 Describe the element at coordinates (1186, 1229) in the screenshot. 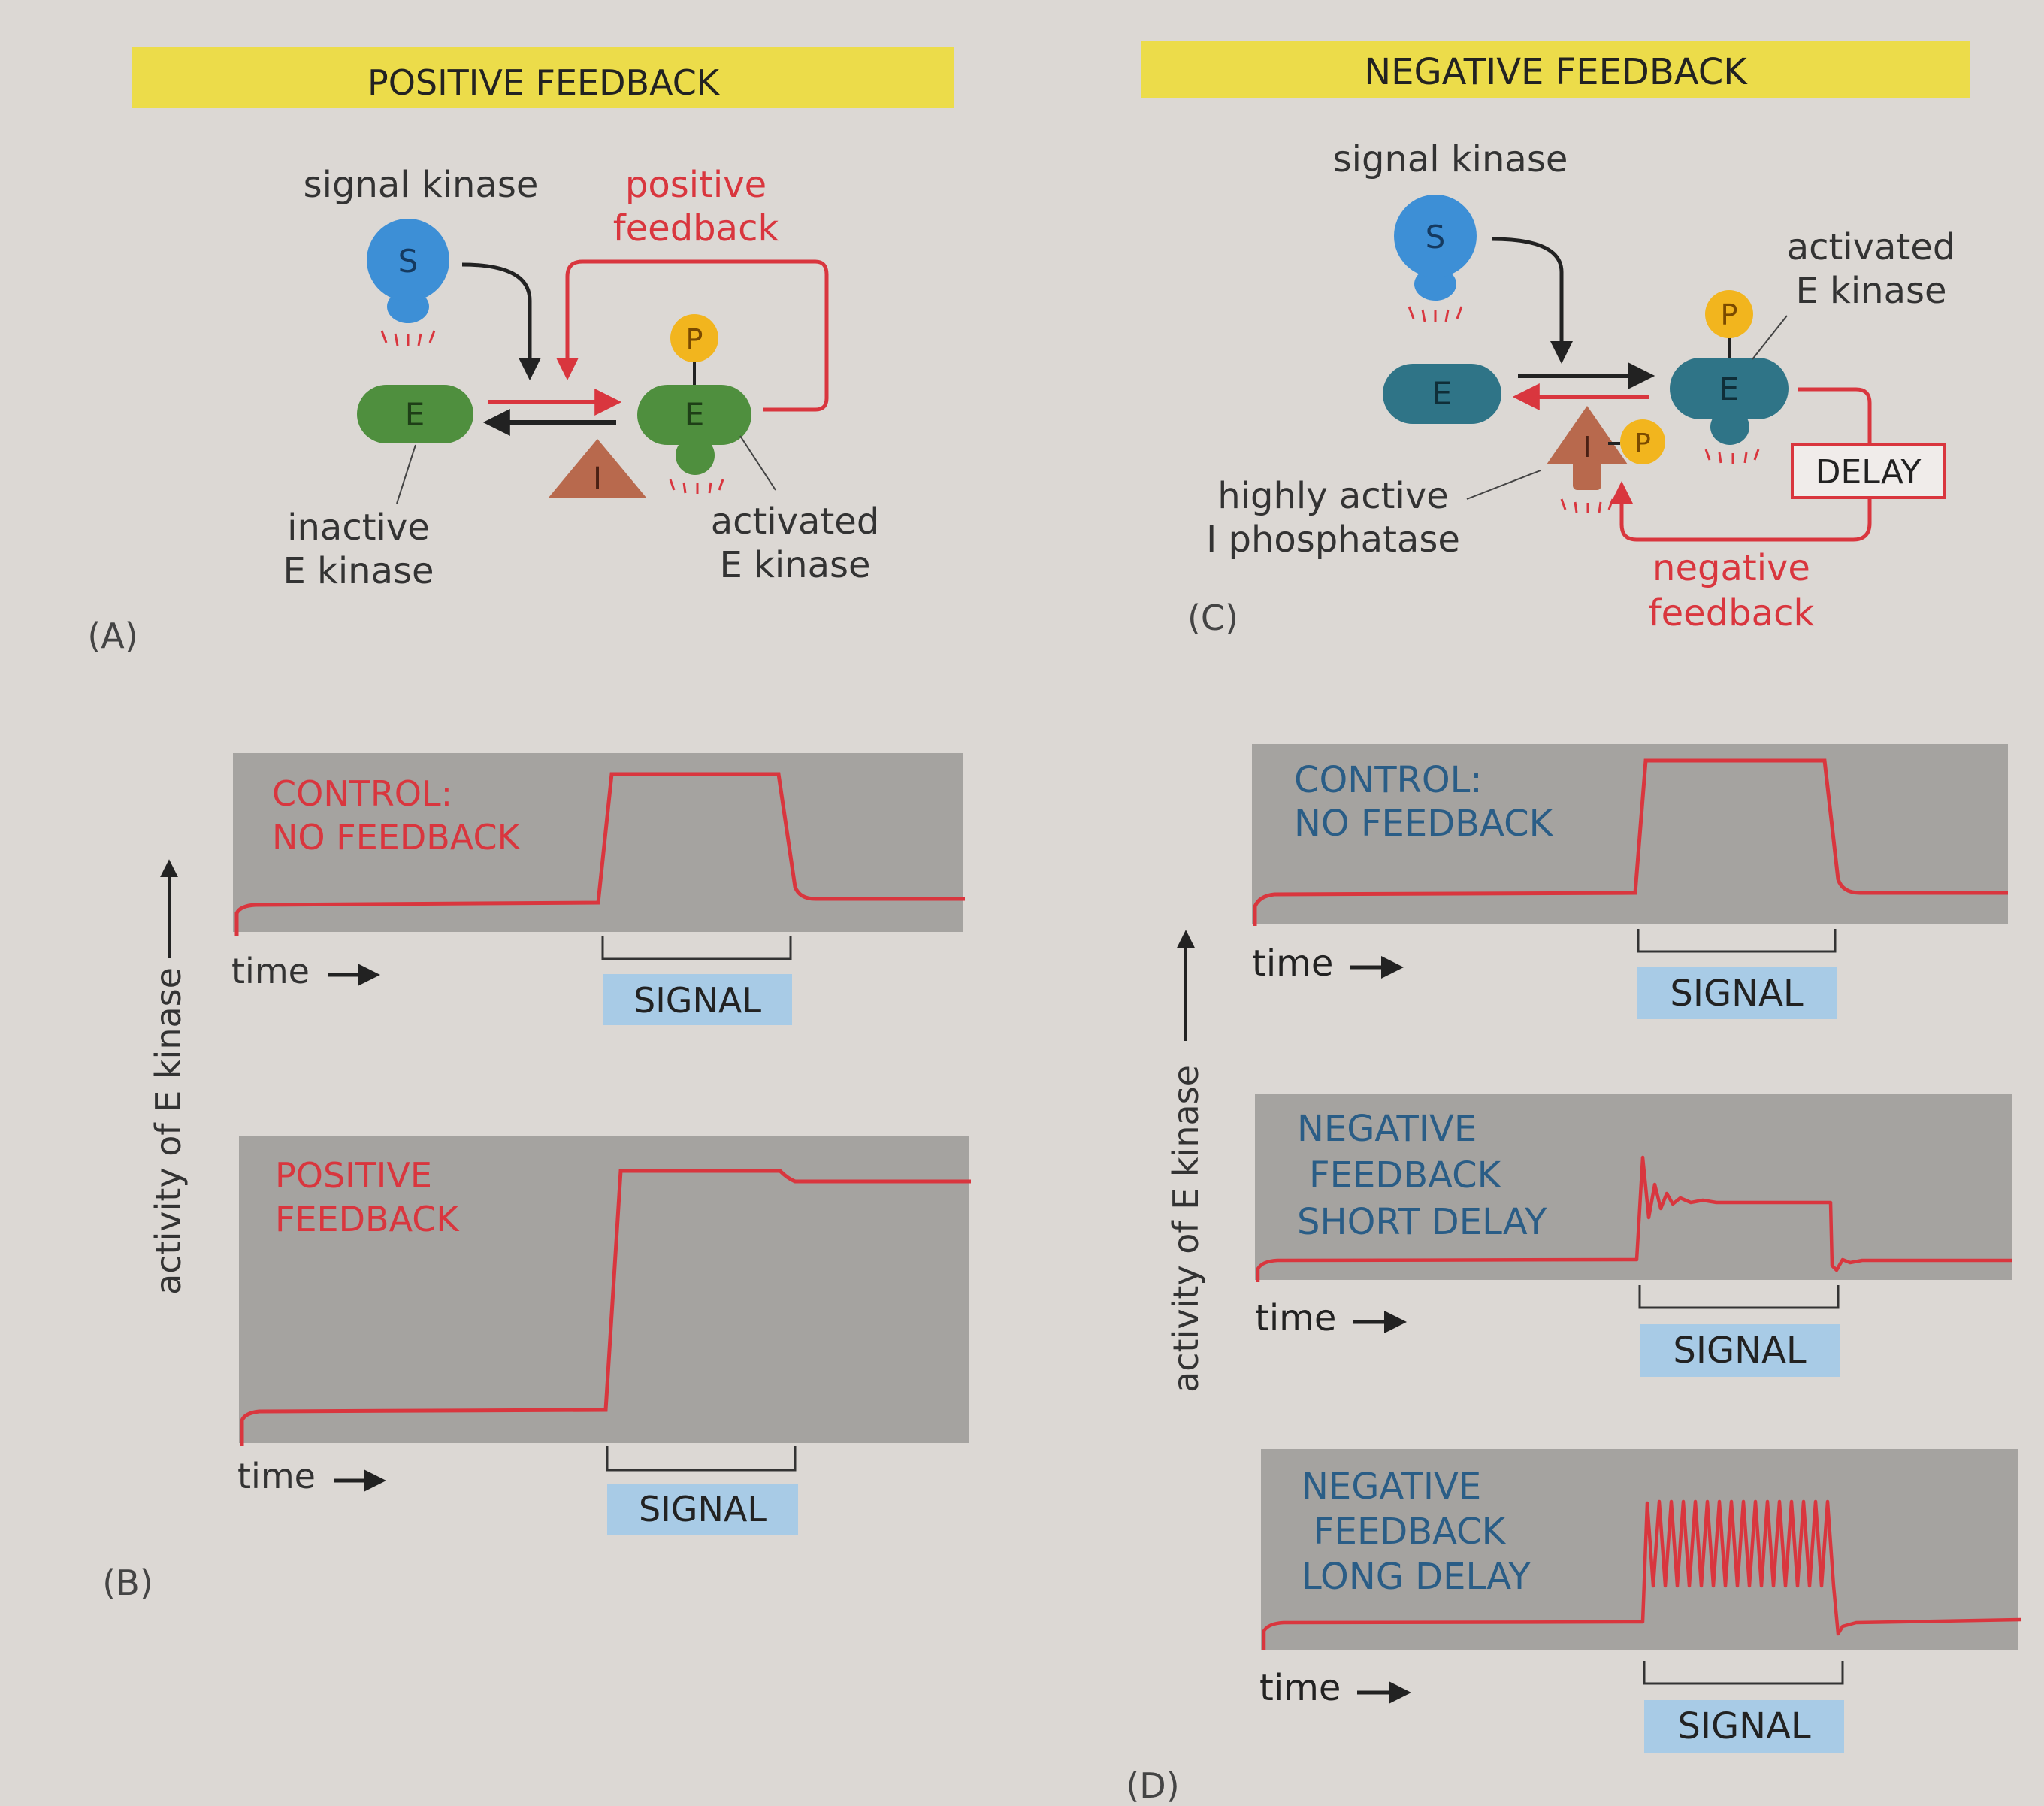

I see `y-axis-label-d: activity of E kinase` at that location.